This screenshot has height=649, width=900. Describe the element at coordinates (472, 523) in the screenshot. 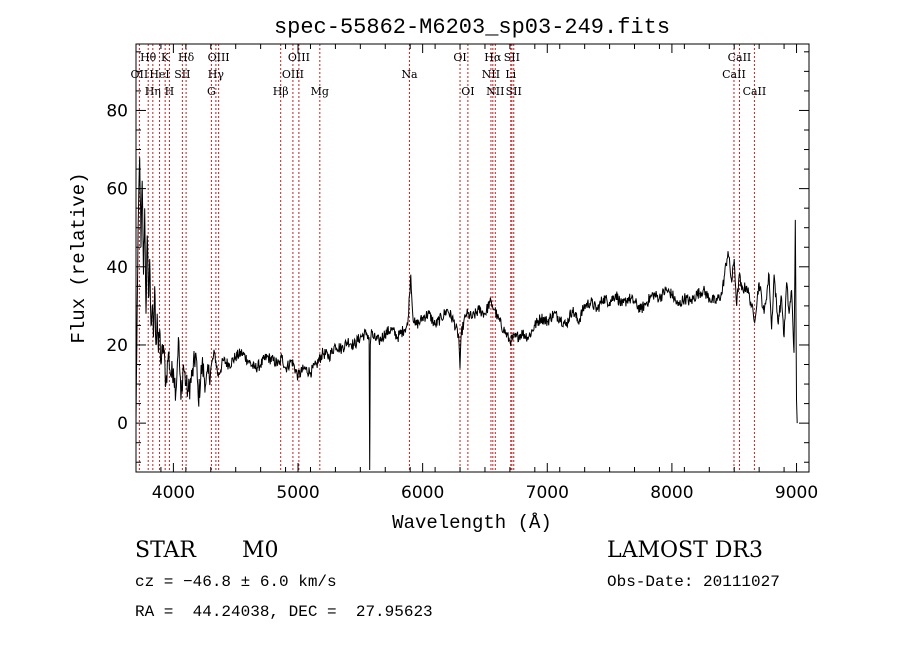

I see `x-axis-label: Wavelength (Å)` at that location.